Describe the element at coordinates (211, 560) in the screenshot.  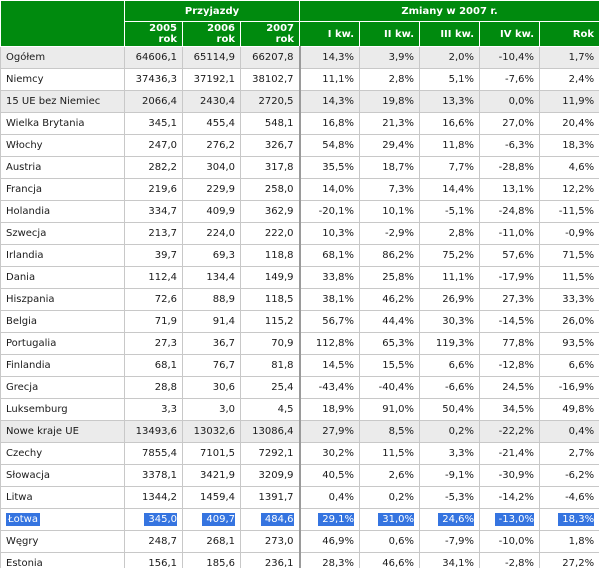
I see `value-cell: 185,6` at that location.